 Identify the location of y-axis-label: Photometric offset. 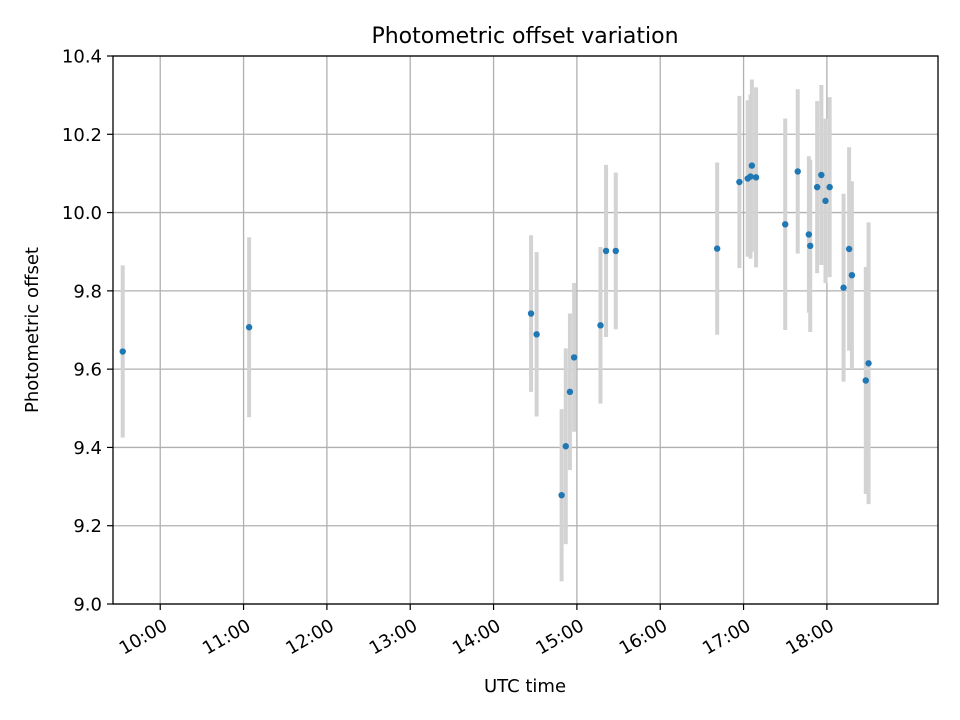
(32, 330).